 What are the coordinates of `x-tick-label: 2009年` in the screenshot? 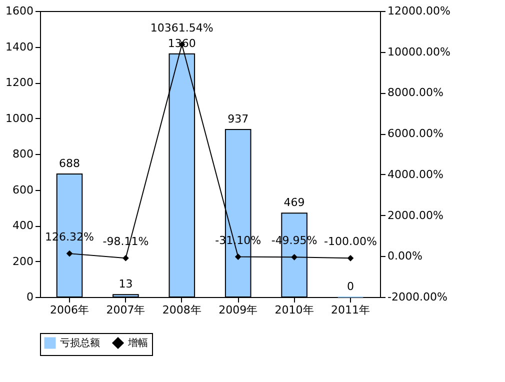 It's located at (238, 310).